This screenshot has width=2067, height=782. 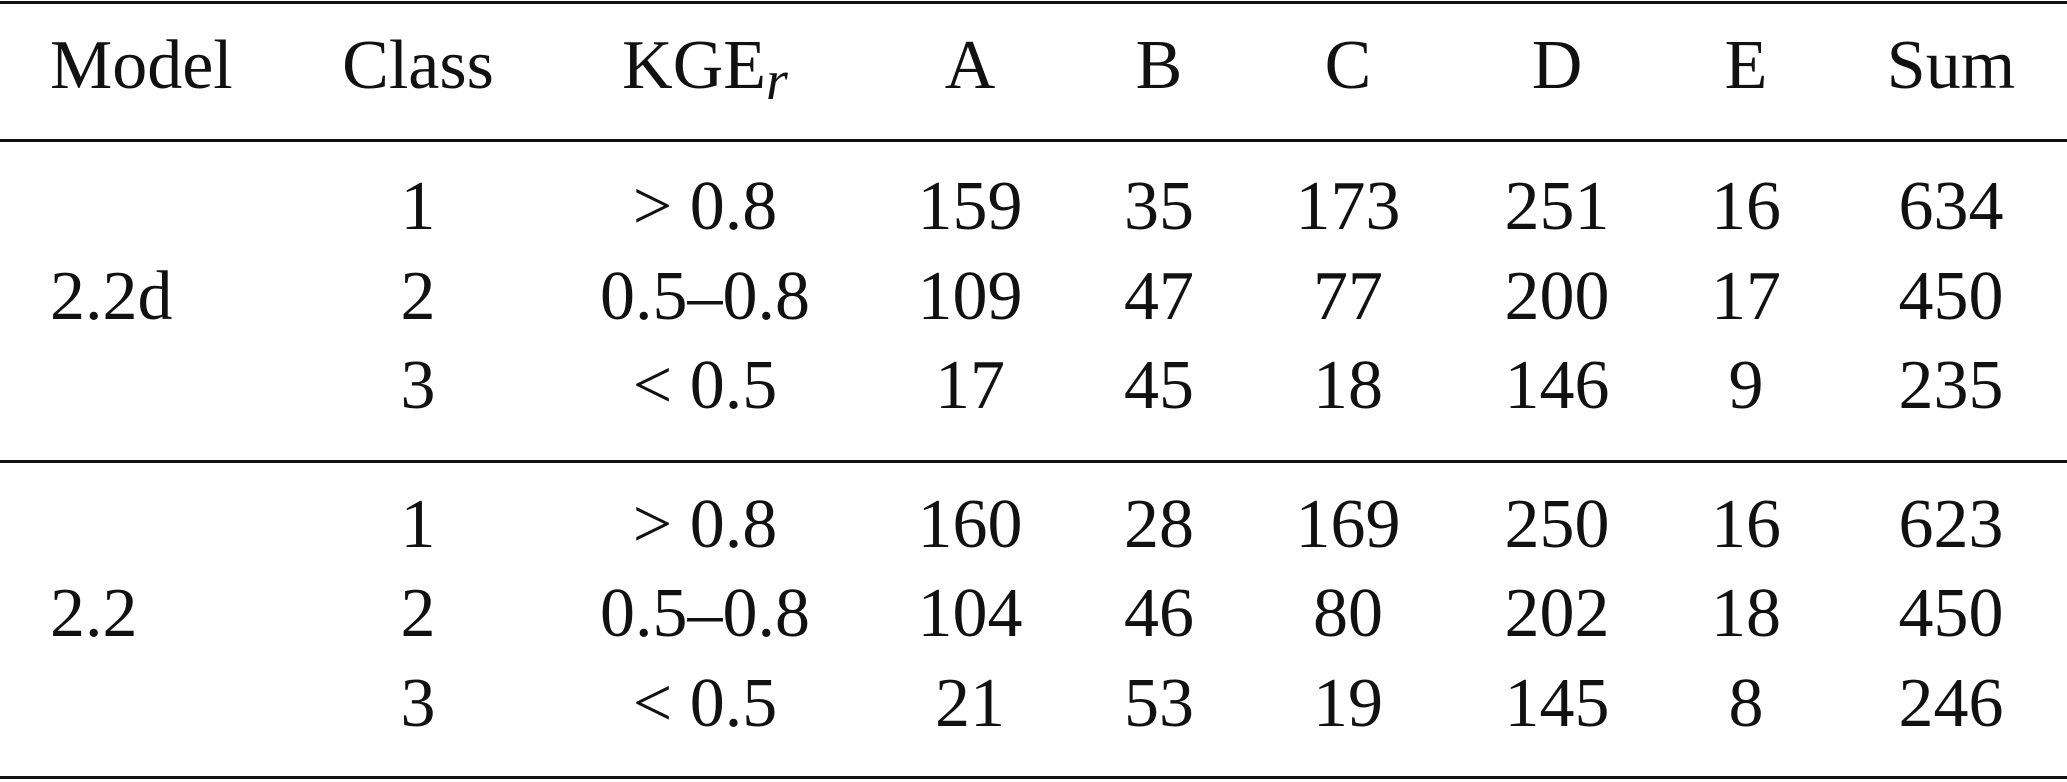 I want to click on cell: 250, so click(x=1557, y=524).